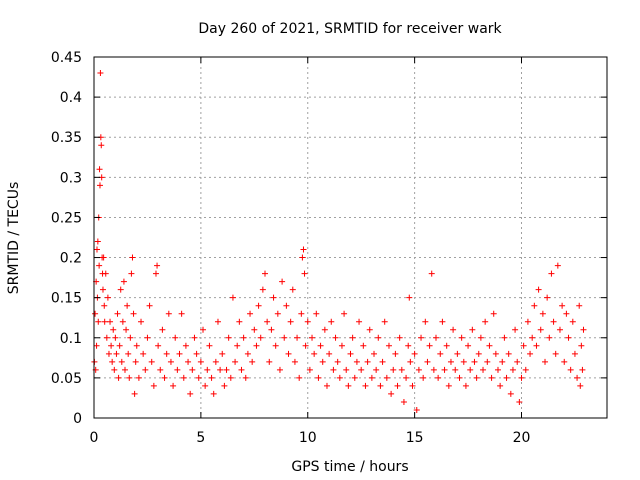  Describe the element at coordinates (94, 438) in the screenshot. I see `x-tick-label: 0` at that location.